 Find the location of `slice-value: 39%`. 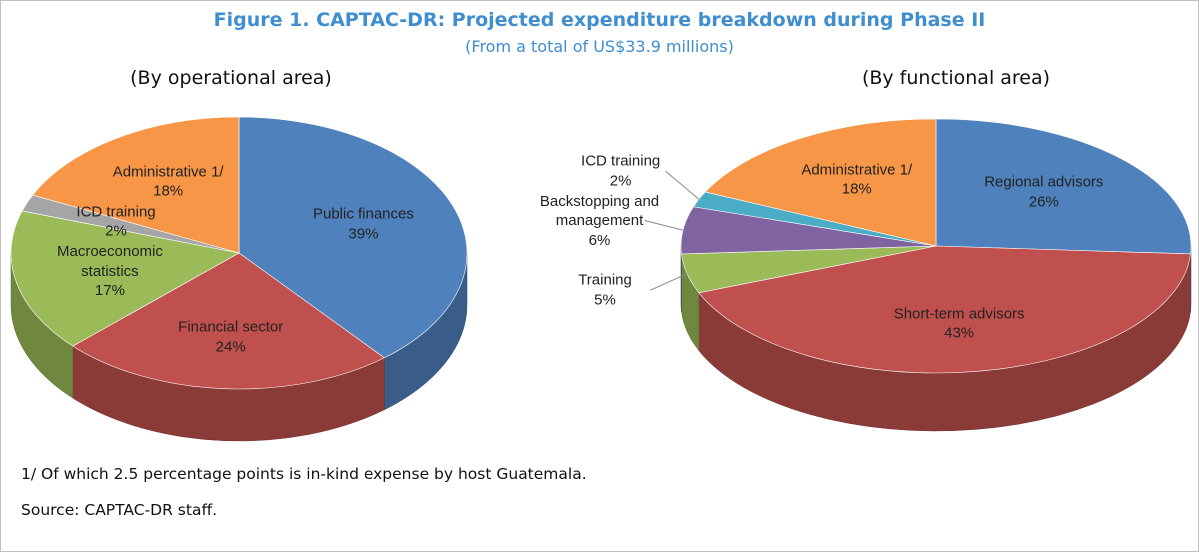

slice-value: 39% is located at coordinates (363, 234).